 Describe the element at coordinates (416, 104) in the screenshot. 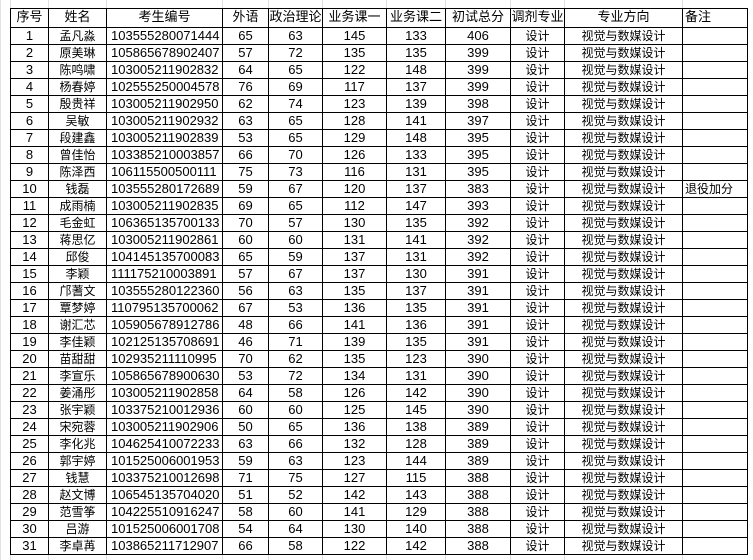

I see `cell-course-2: 139` at that location.